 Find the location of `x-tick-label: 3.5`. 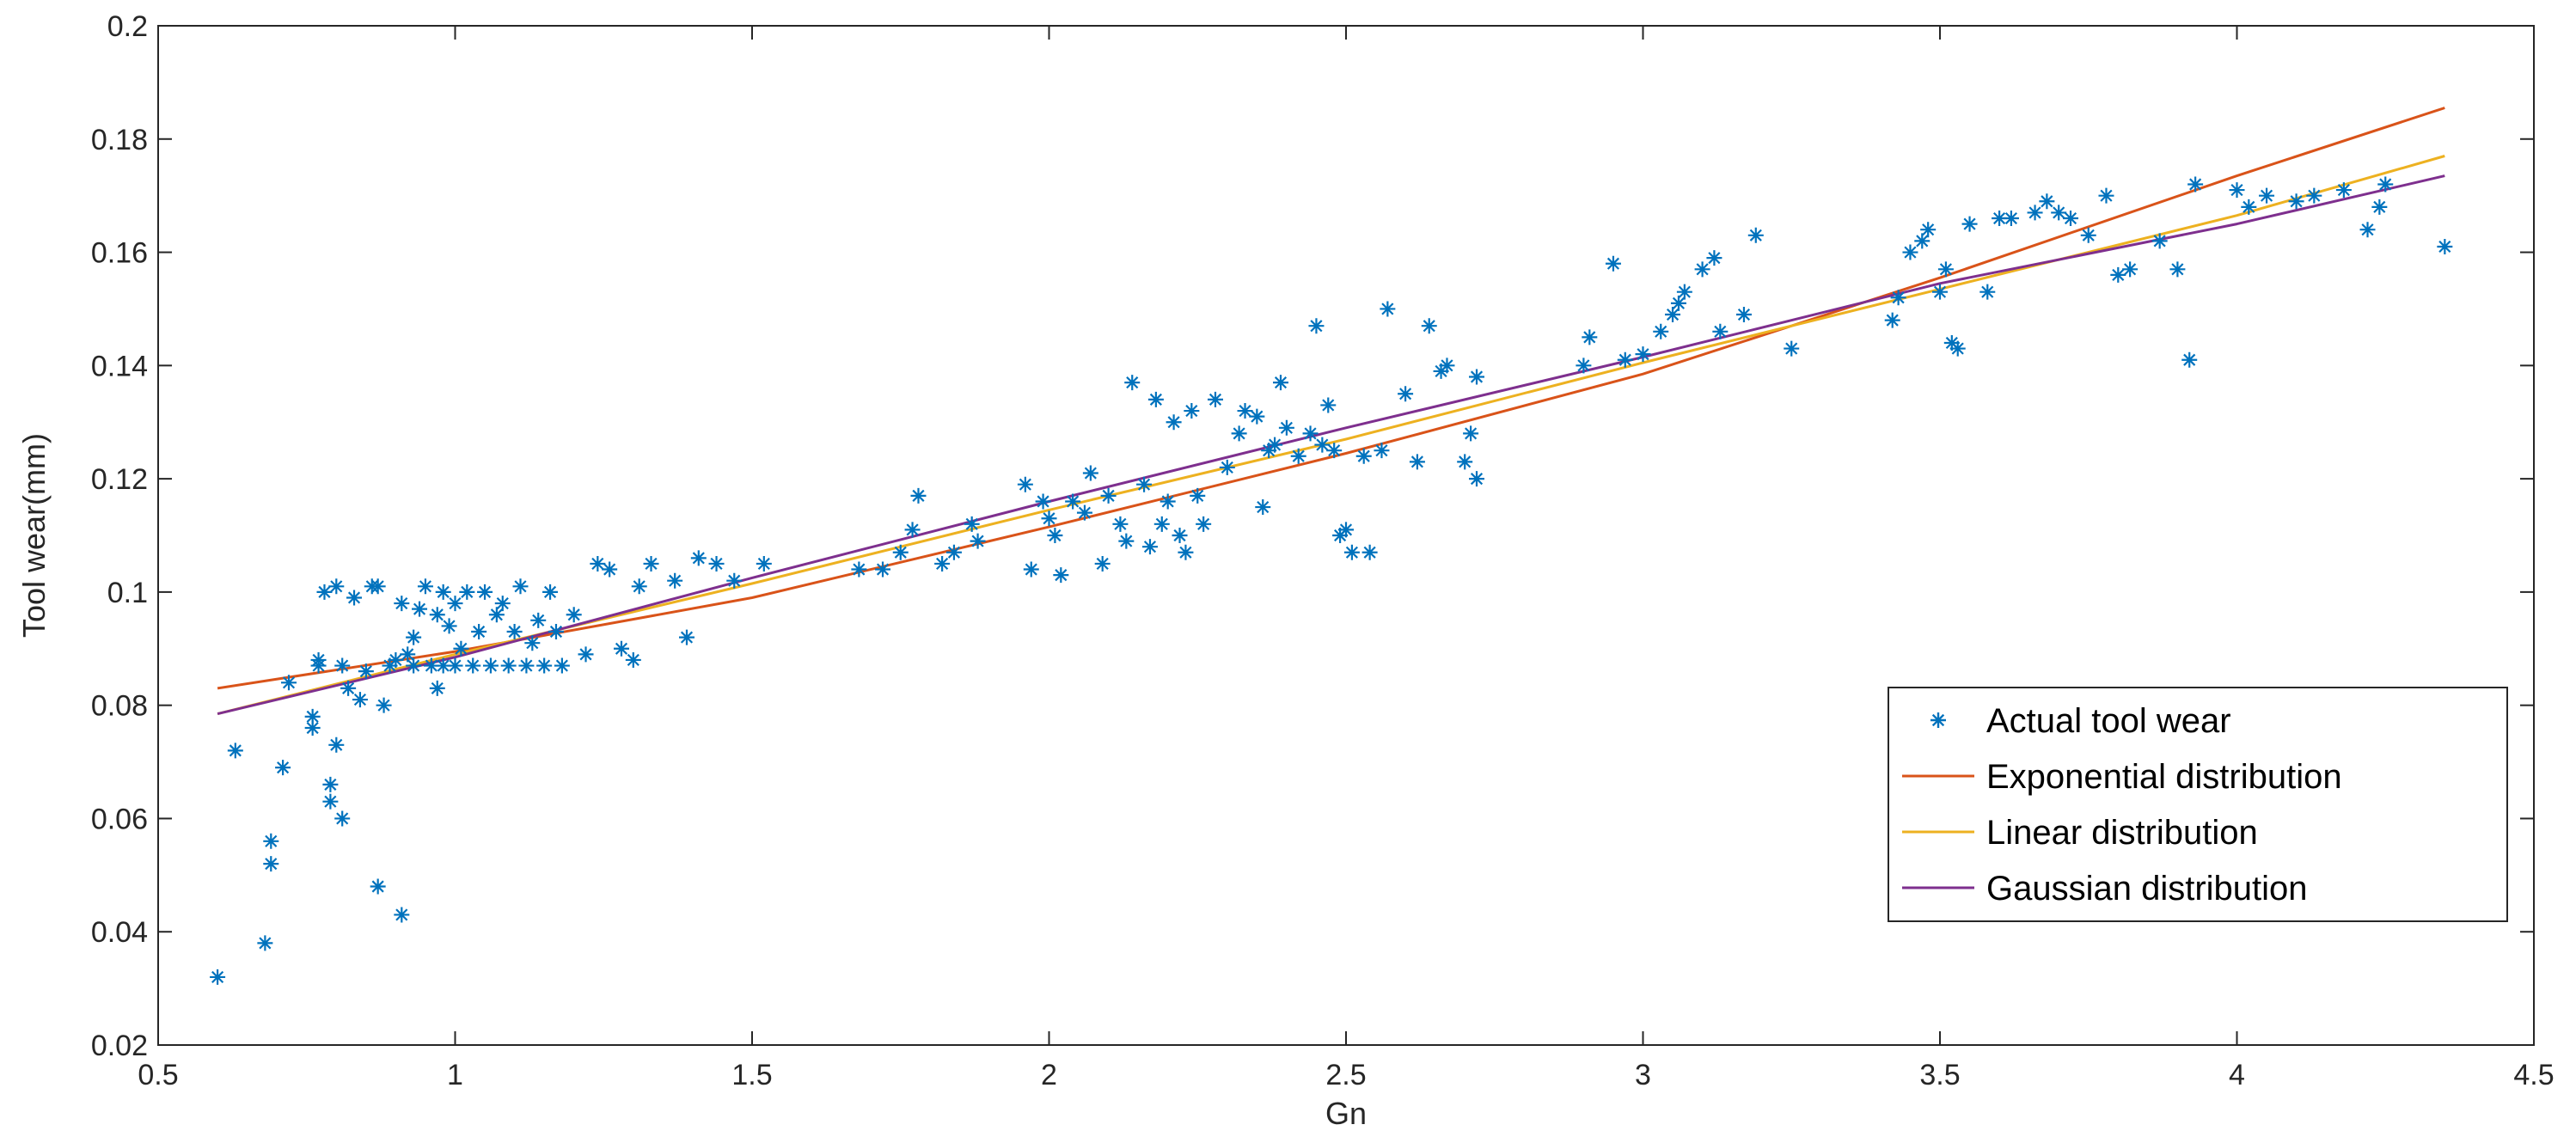

x-tick-label: 3.5 is located at coordinates (1939, 1075).